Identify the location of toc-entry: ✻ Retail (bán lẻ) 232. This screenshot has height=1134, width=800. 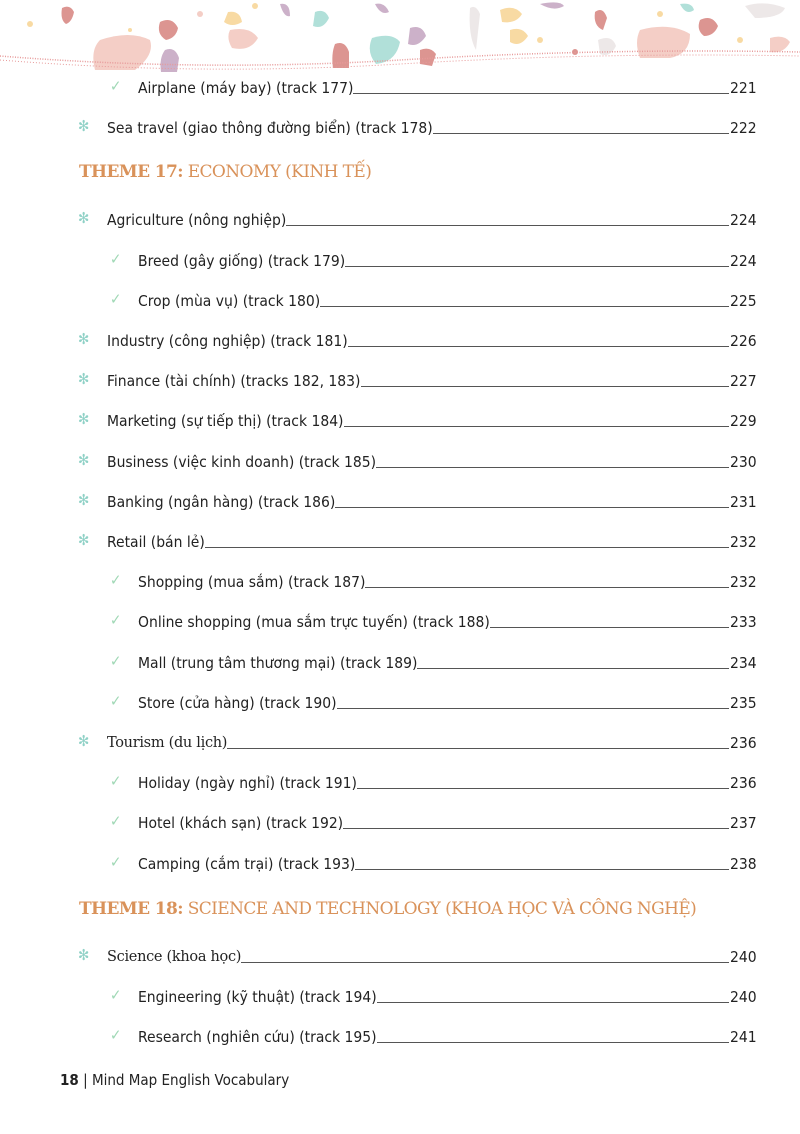
(400, 540).